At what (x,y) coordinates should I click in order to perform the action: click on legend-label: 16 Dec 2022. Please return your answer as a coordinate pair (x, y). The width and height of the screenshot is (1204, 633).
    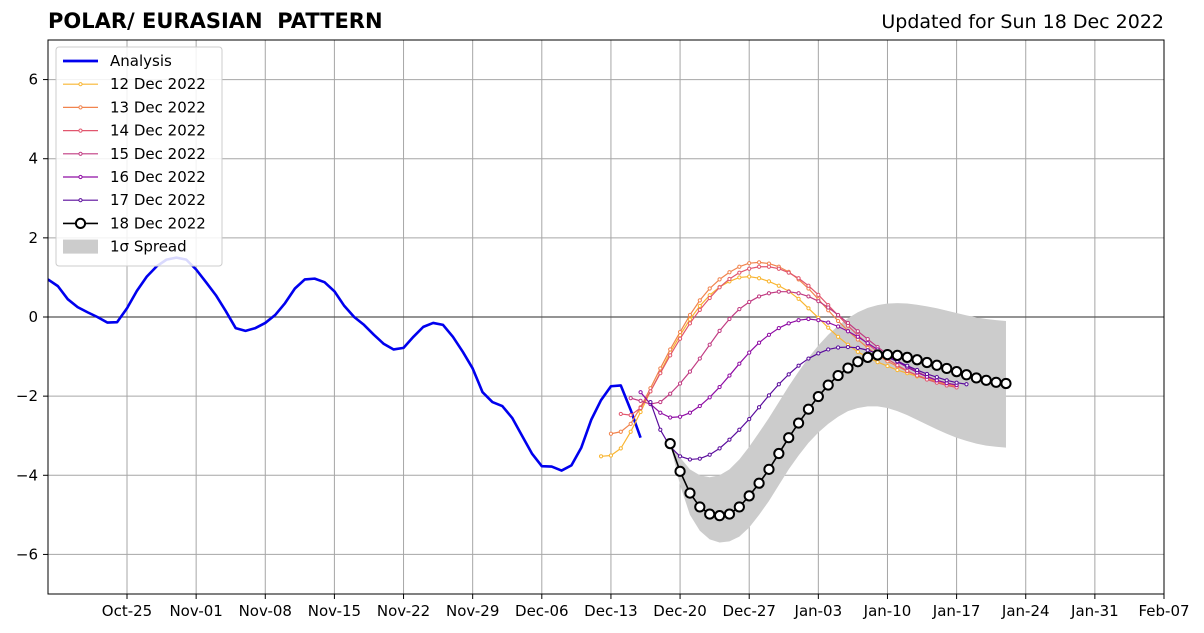
    Looking at the image, I should click on (158, 177).